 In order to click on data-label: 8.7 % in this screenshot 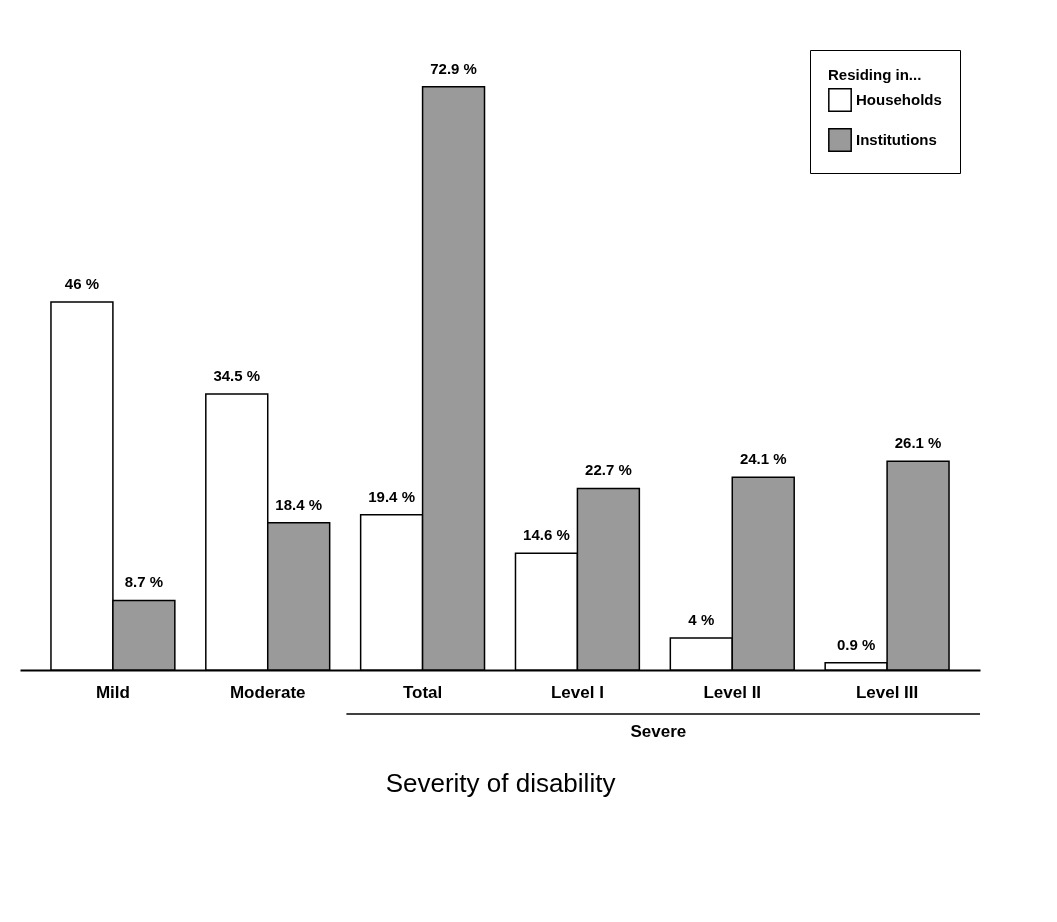, I will do `click(144, 582)`.